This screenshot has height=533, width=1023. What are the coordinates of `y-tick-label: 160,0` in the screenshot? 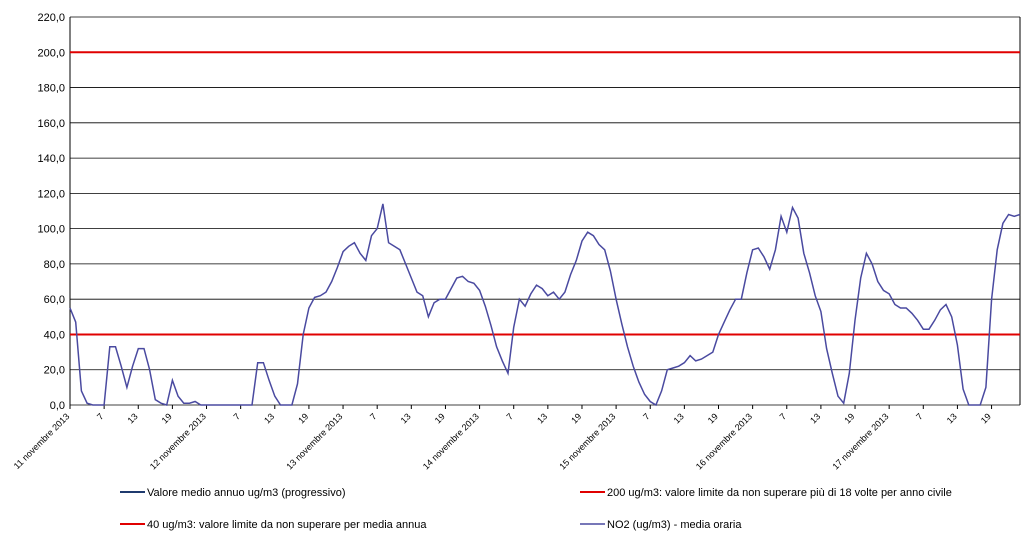 It's located at (51, 124).